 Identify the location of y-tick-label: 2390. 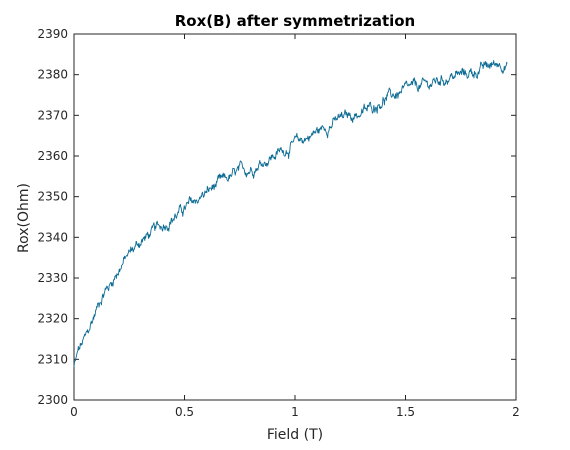
(52, 34).